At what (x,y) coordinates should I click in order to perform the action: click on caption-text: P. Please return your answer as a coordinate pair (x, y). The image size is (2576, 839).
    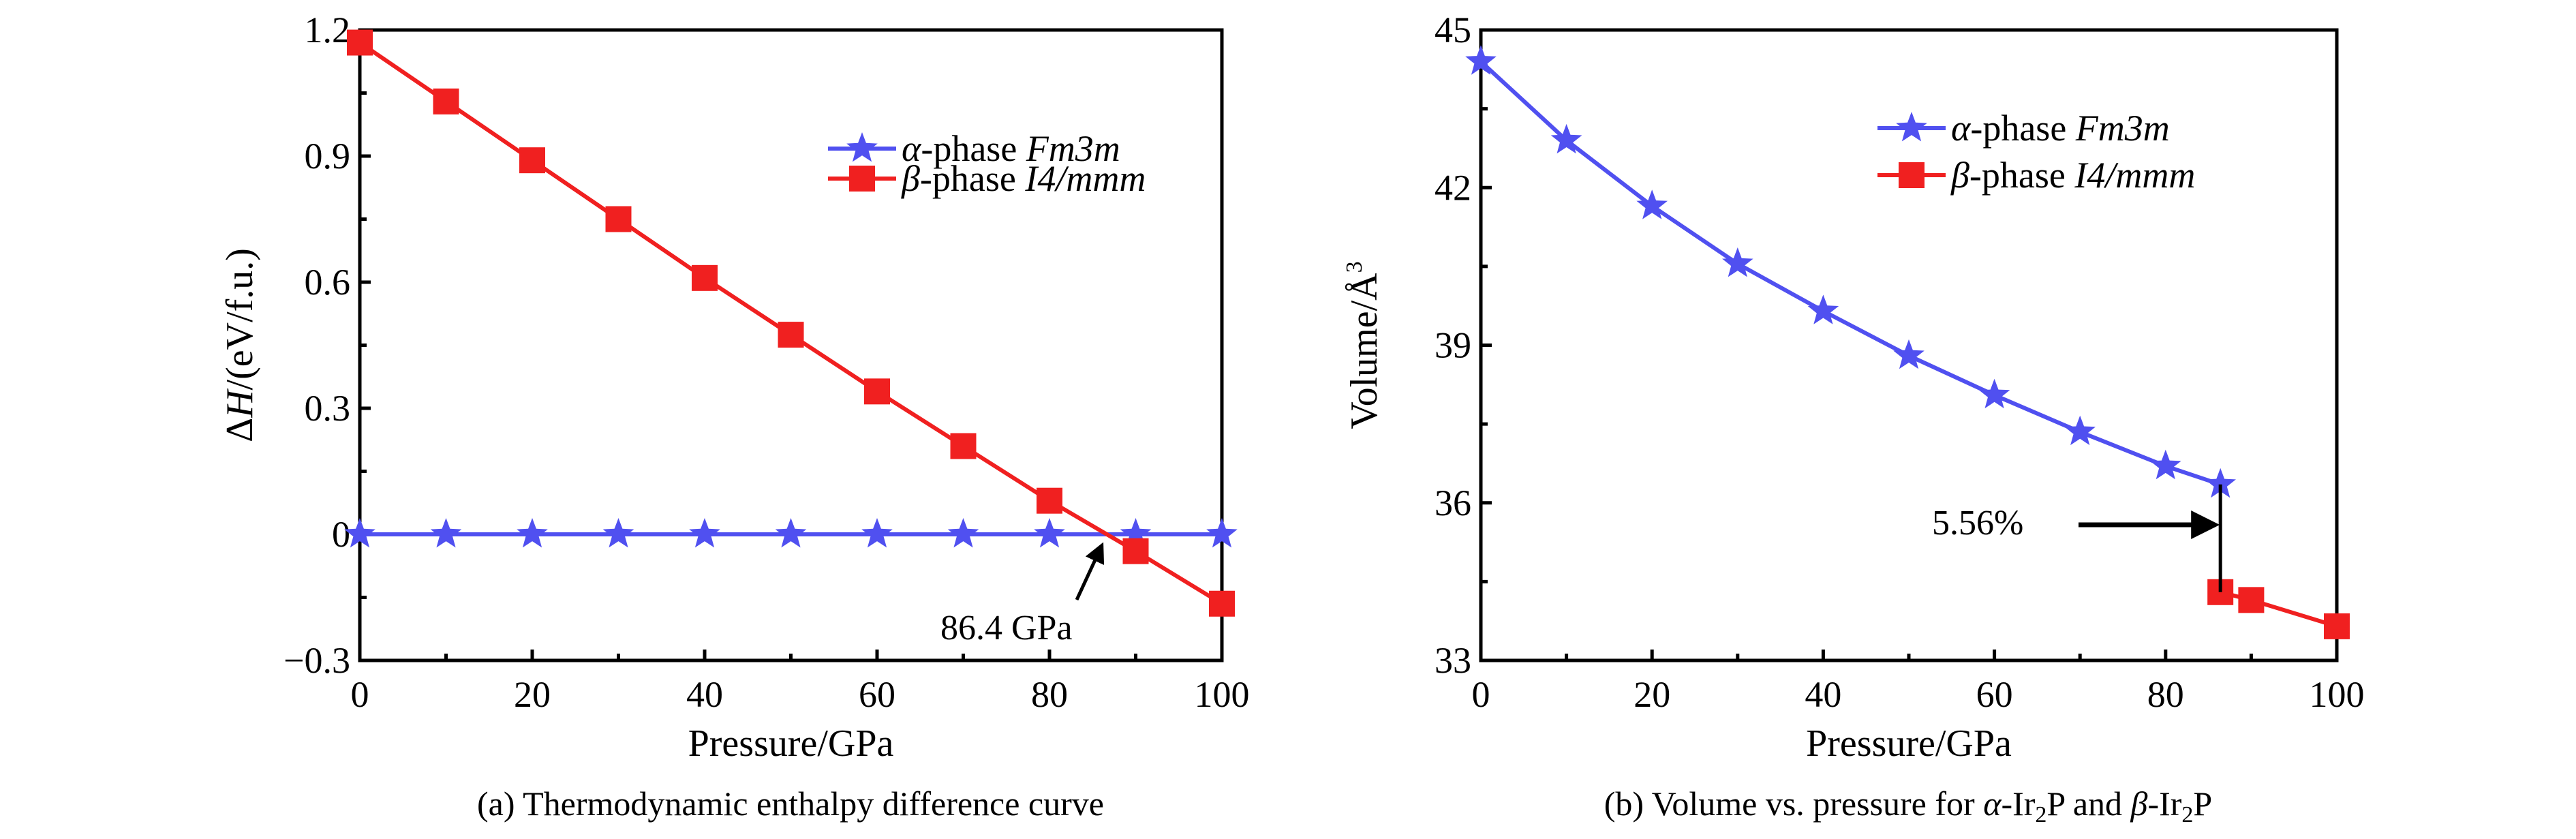
    Looking at the image, I should click on (2202, 803).